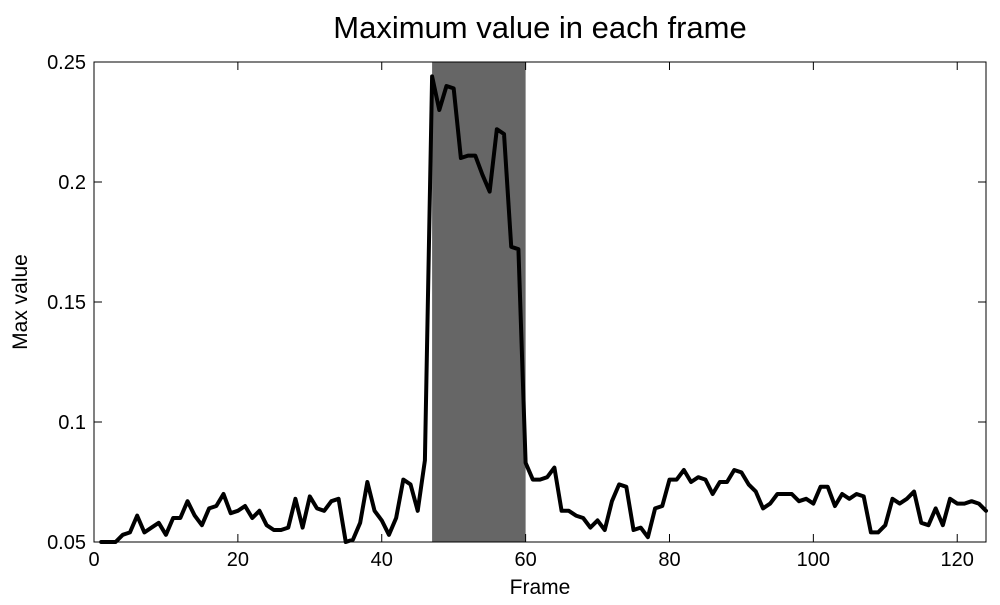 Image resolution: width=1000 pixels, height=605 pixels. I want to click on x-tick-label: 120, so click(957, 560).